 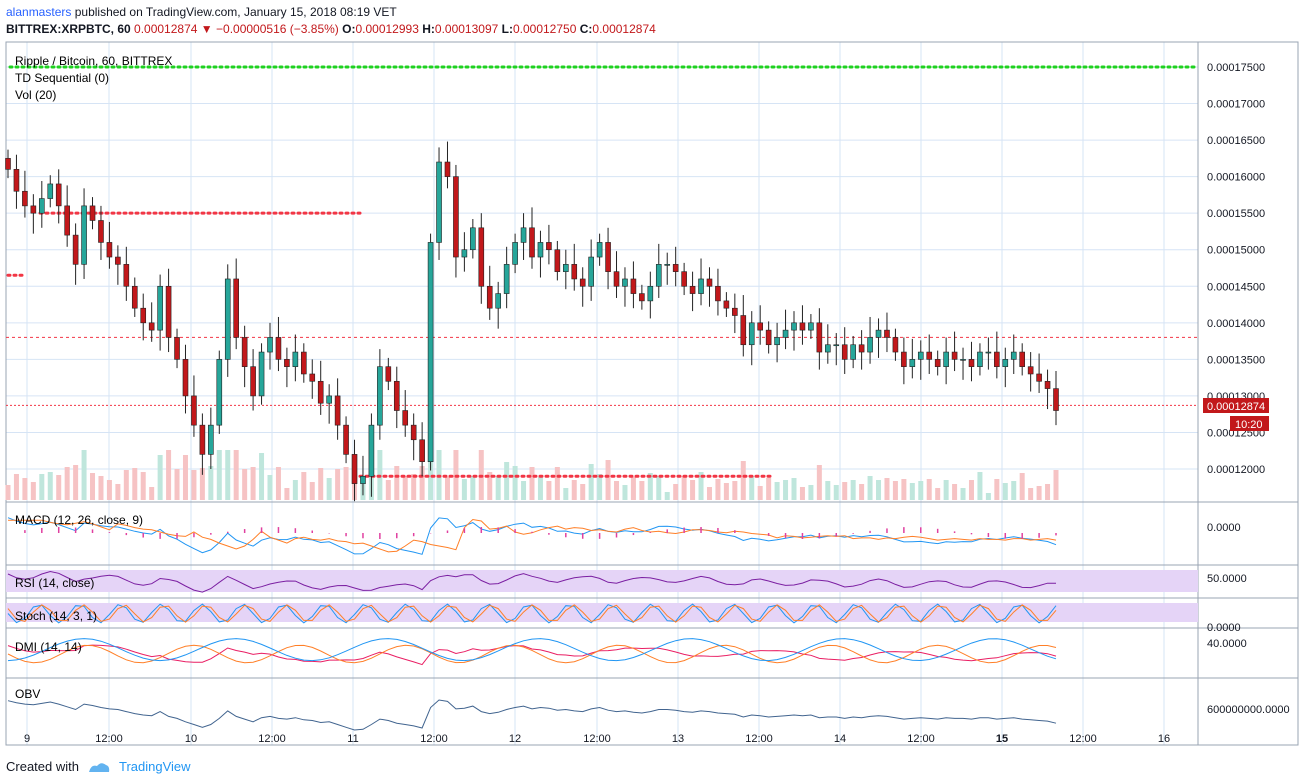 What do you see at coordinates (154, 766) in the screenshot?
I see `tradingview-link: TradingView` at bounding box center [154, 766].